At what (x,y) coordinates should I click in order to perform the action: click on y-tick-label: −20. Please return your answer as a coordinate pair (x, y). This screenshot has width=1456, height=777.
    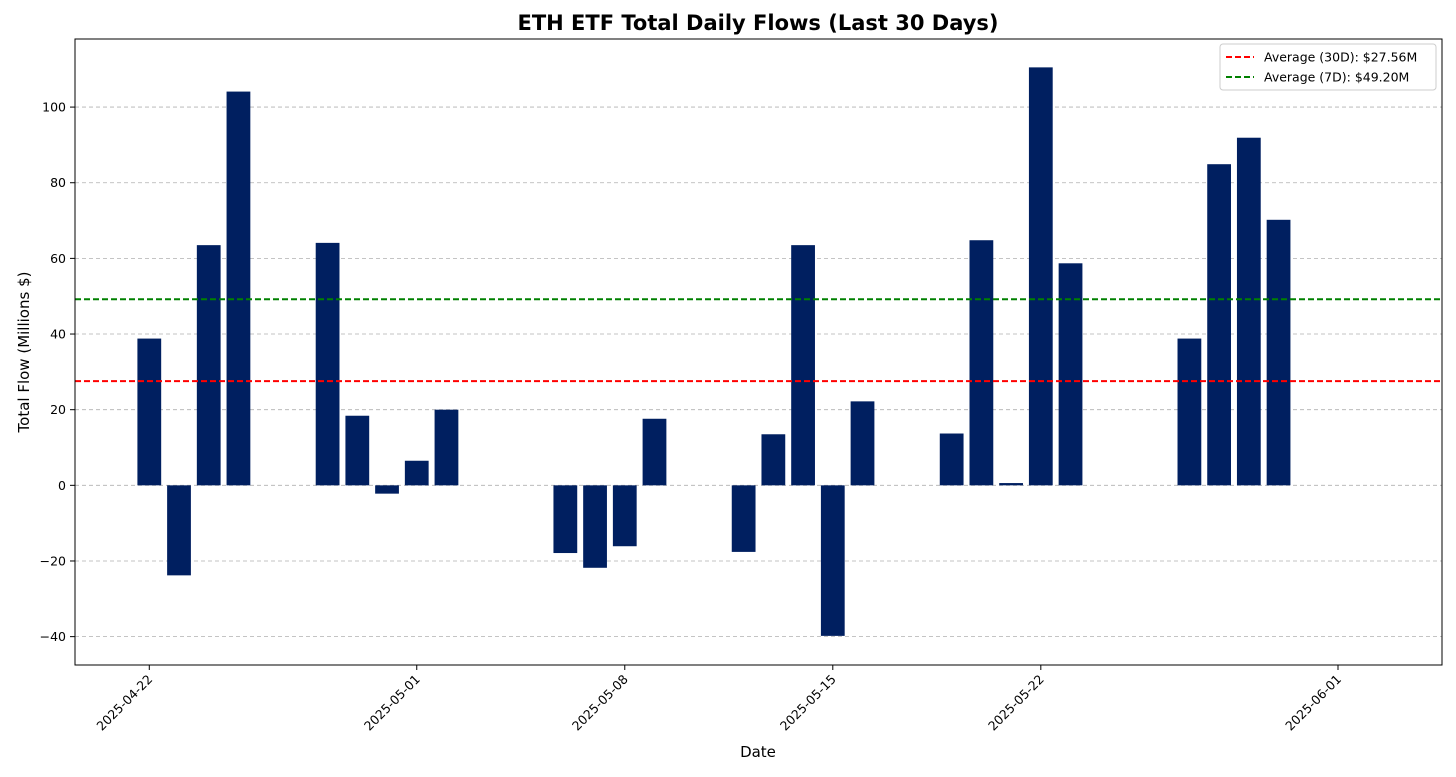
    Looking at the image, I should click on (53, 560).